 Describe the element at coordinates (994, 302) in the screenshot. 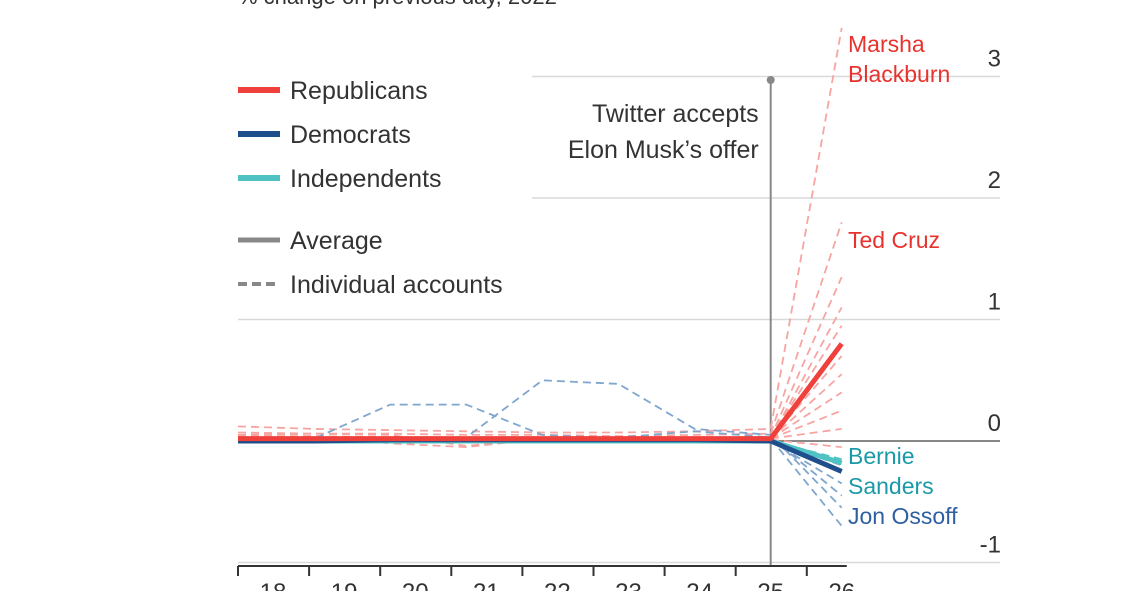

I see `y-tick-label: 1` at that location.